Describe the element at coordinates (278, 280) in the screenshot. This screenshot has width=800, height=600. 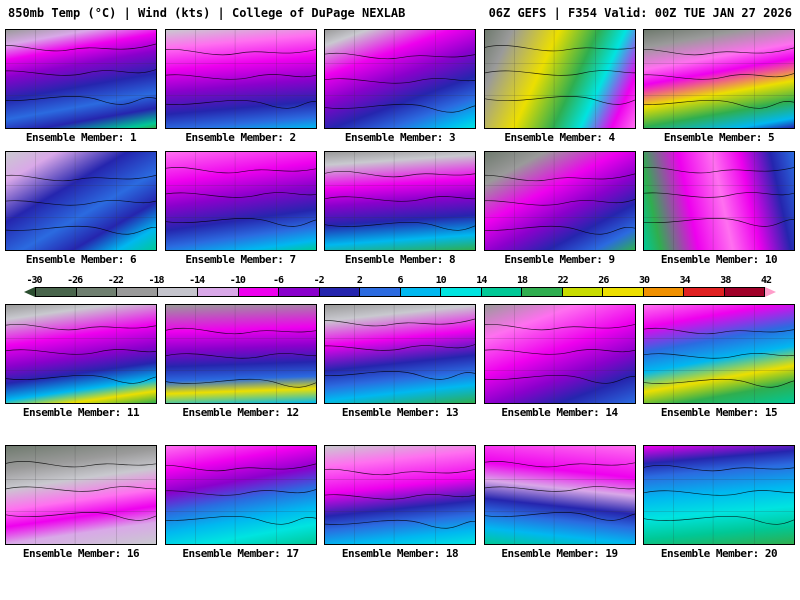
I see `colorbar-tick-label: -6` at that location.